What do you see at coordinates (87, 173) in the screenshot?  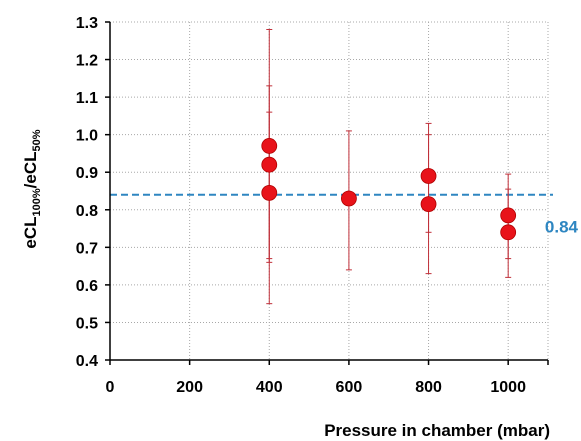 I see `y-tick-label: 0.9` at bounding box center [87, 173].